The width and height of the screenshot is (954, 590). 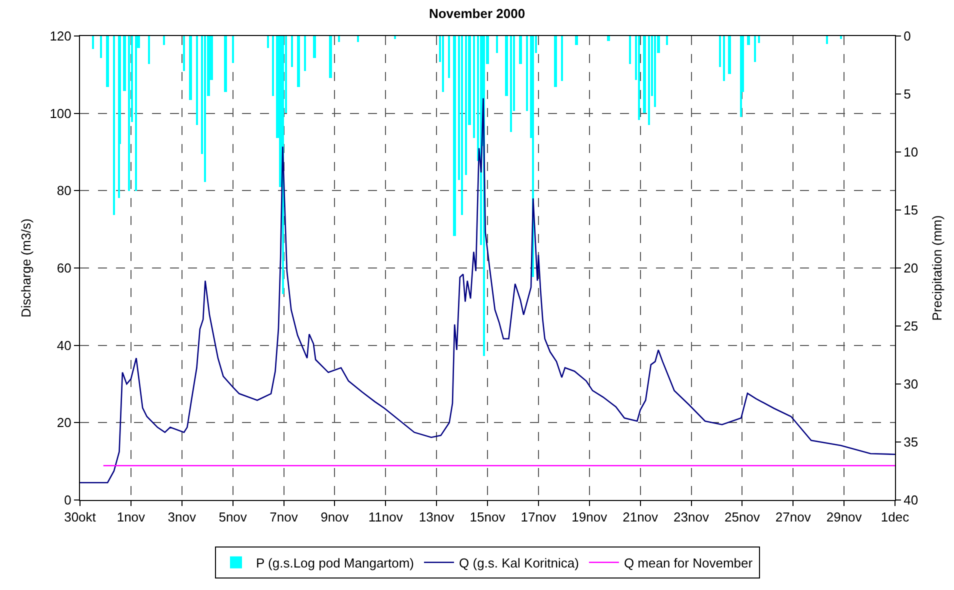 What do you see at coordinates (911, 326) in the screenshot?
I see `y2-tick-label: 25` at bounding box center [911, 326].